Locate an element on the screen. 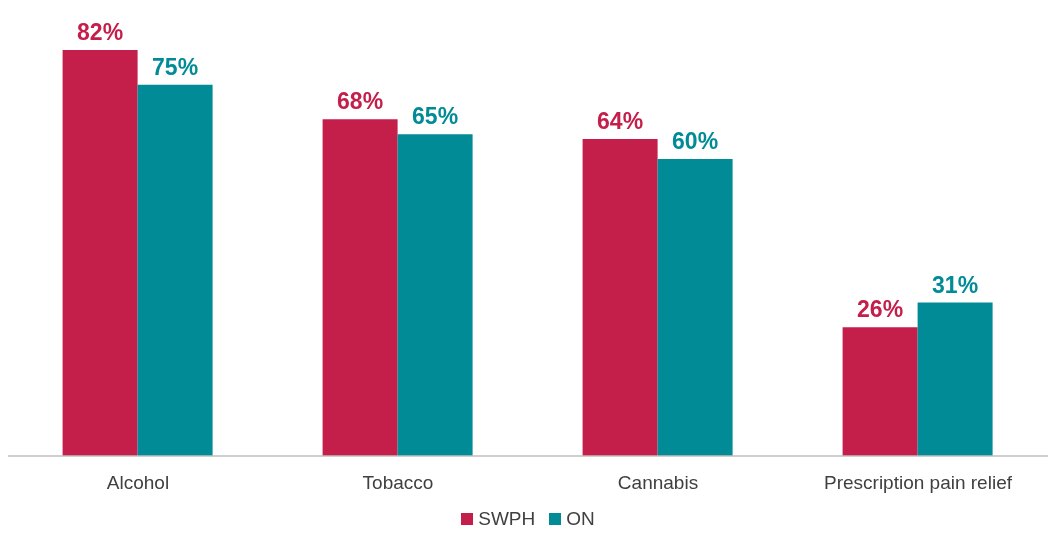 The width and height of the screenshot is (1055, 548). data-label: 68% is located at coordinates (360, 101).